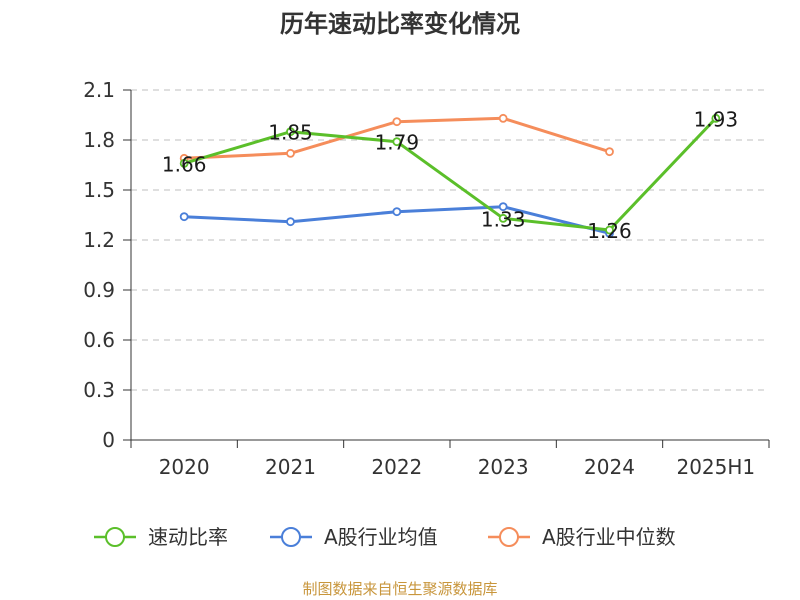 The image size is (800, 600). What do you see at coordinates (99, 190) in the screenshot?
I see `y-tick-label-1.5: 1.5` at bounding box center [99, 190].